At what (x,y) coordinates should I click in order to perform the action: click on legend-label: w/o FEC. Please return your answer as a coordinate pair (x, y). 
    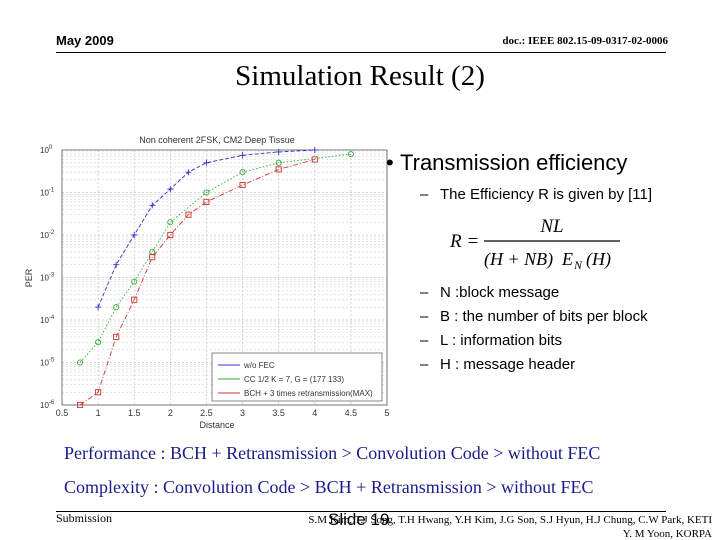
    Looking at the image, I should click on (259, 365).